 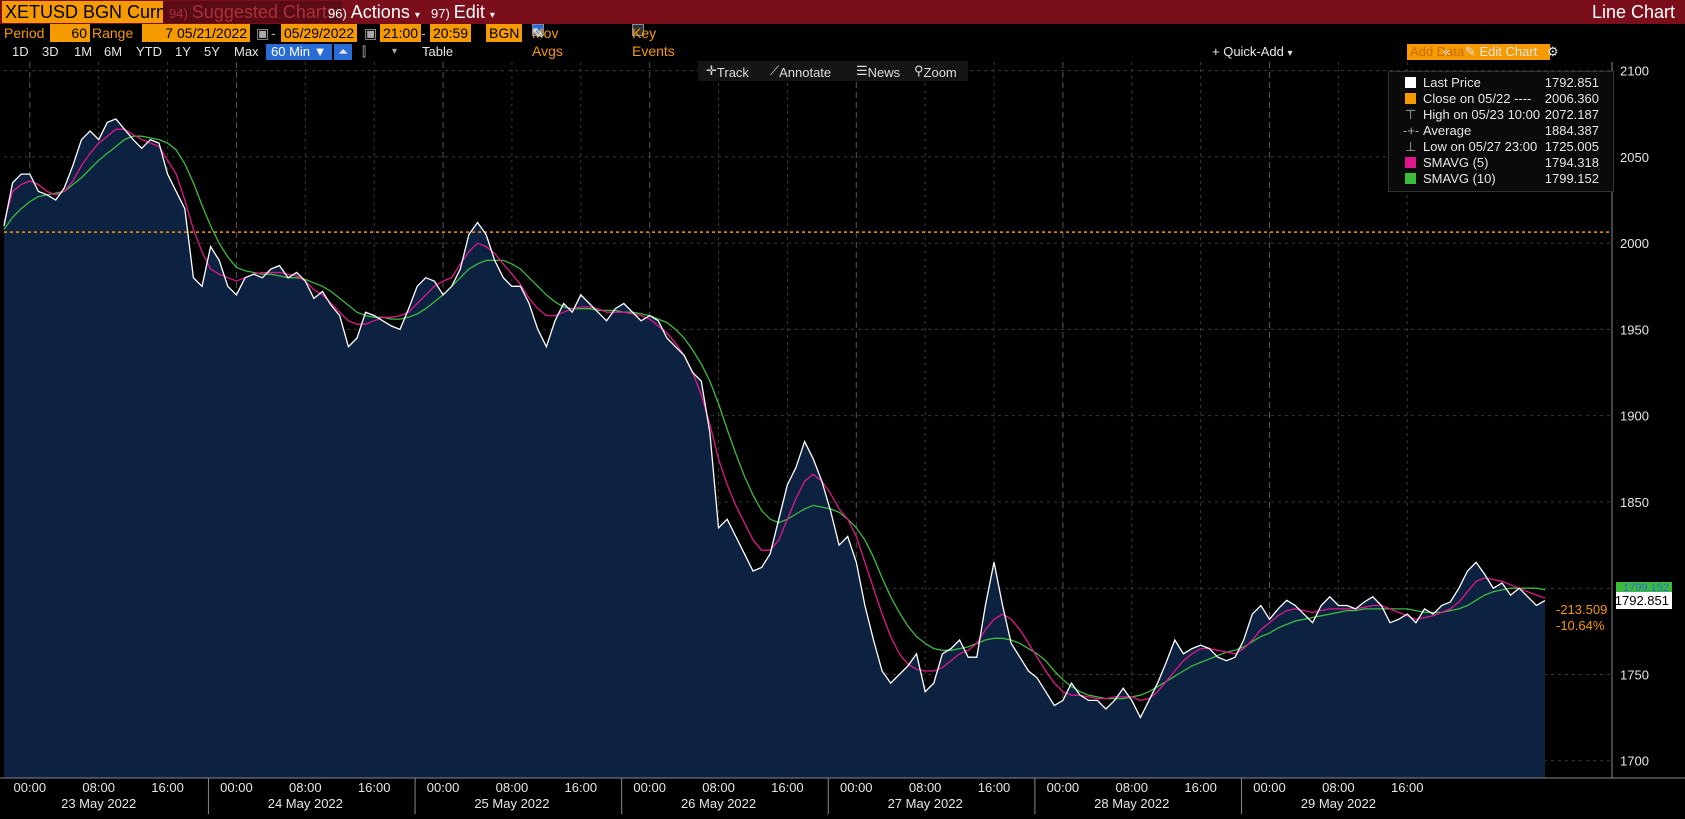 What do you see at coordinates (940, 72) in the screenshot?
I see `zoom-label: Zoom` at bounding box center [940, 72].